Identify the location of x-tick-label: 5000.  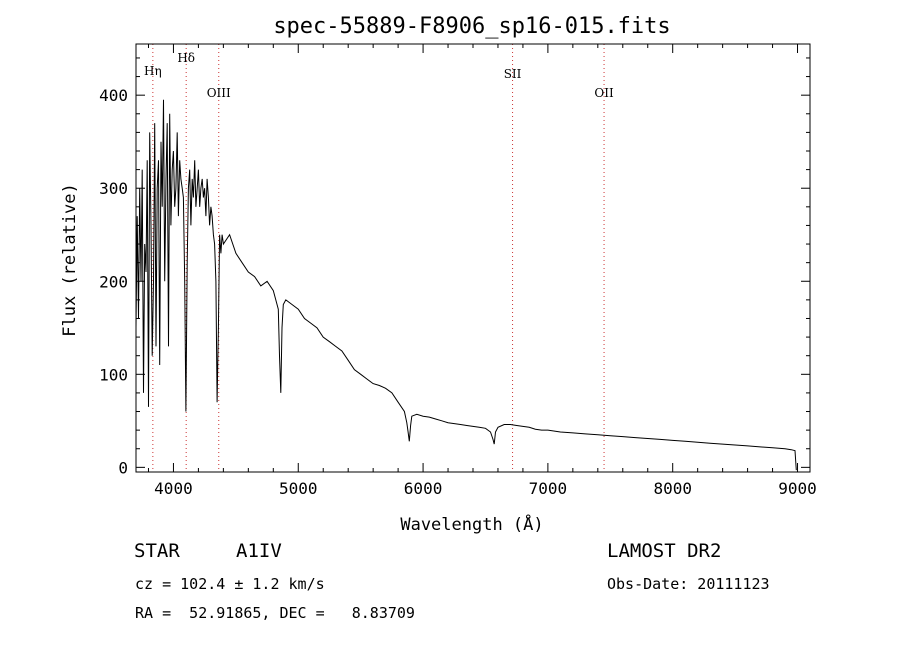
(298, 488).